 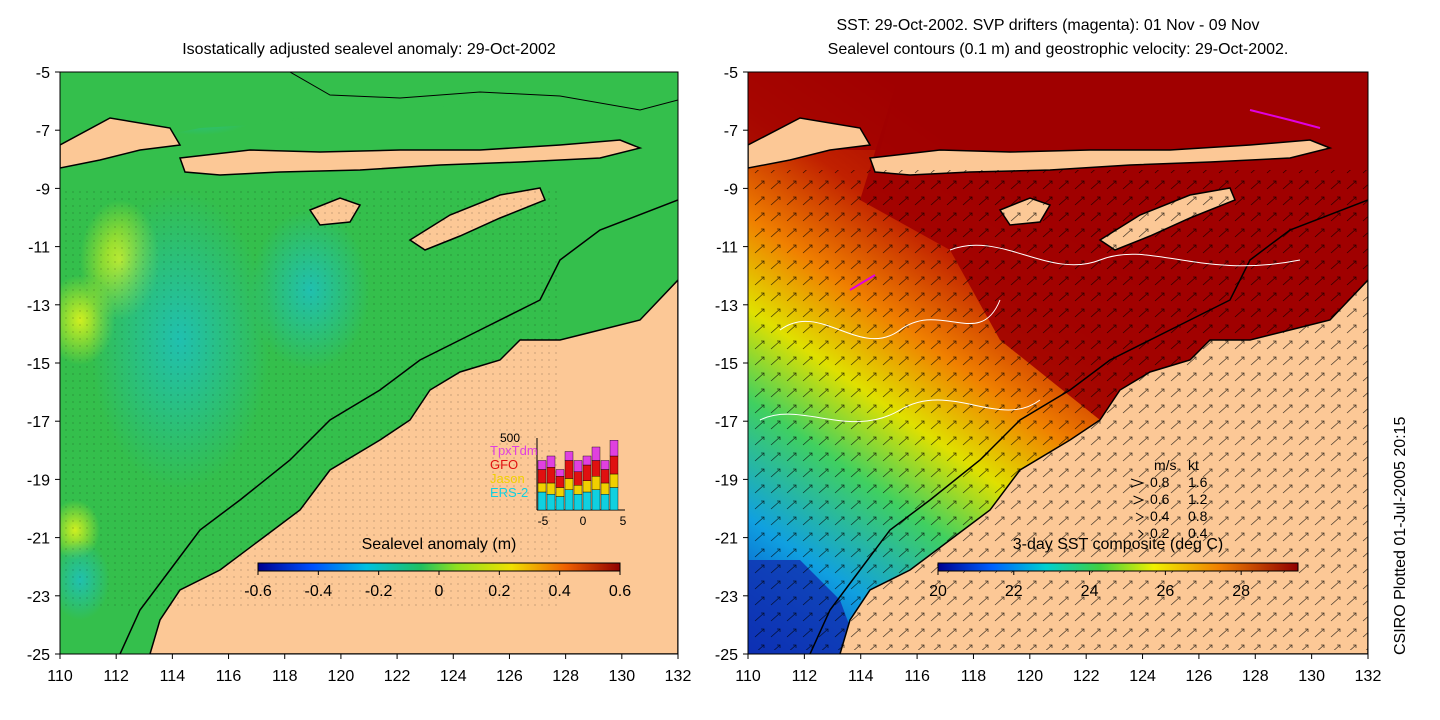 What do you see at coordinates (43, 131) in the screenshot?
I see `left-y-tick-label: -7` at bounding box center [43, 131].